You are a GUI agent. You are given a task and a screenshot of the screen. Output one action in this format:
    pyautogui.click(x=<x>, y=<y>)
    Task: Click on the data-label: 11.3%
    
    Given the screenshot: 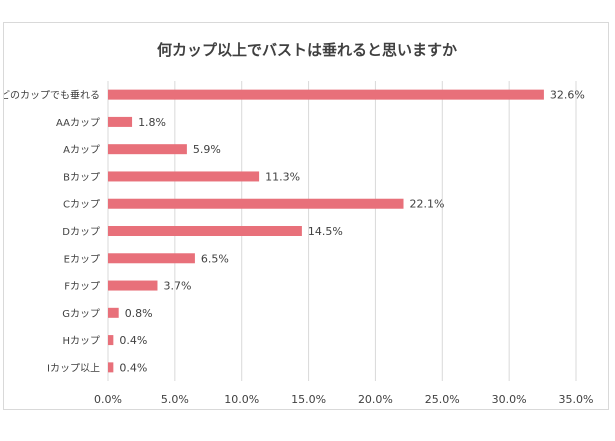 What is the action you would take?
    pyautogui.click(x=282, y=176)
    